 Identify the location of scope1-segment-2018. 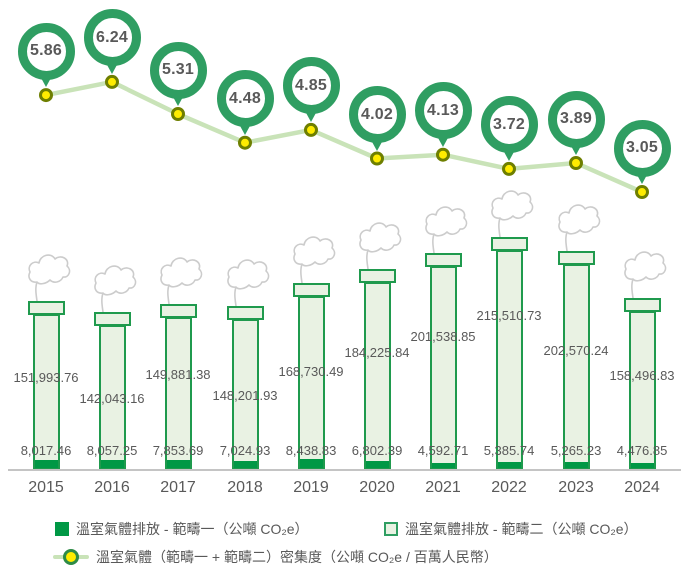
(245, 464).